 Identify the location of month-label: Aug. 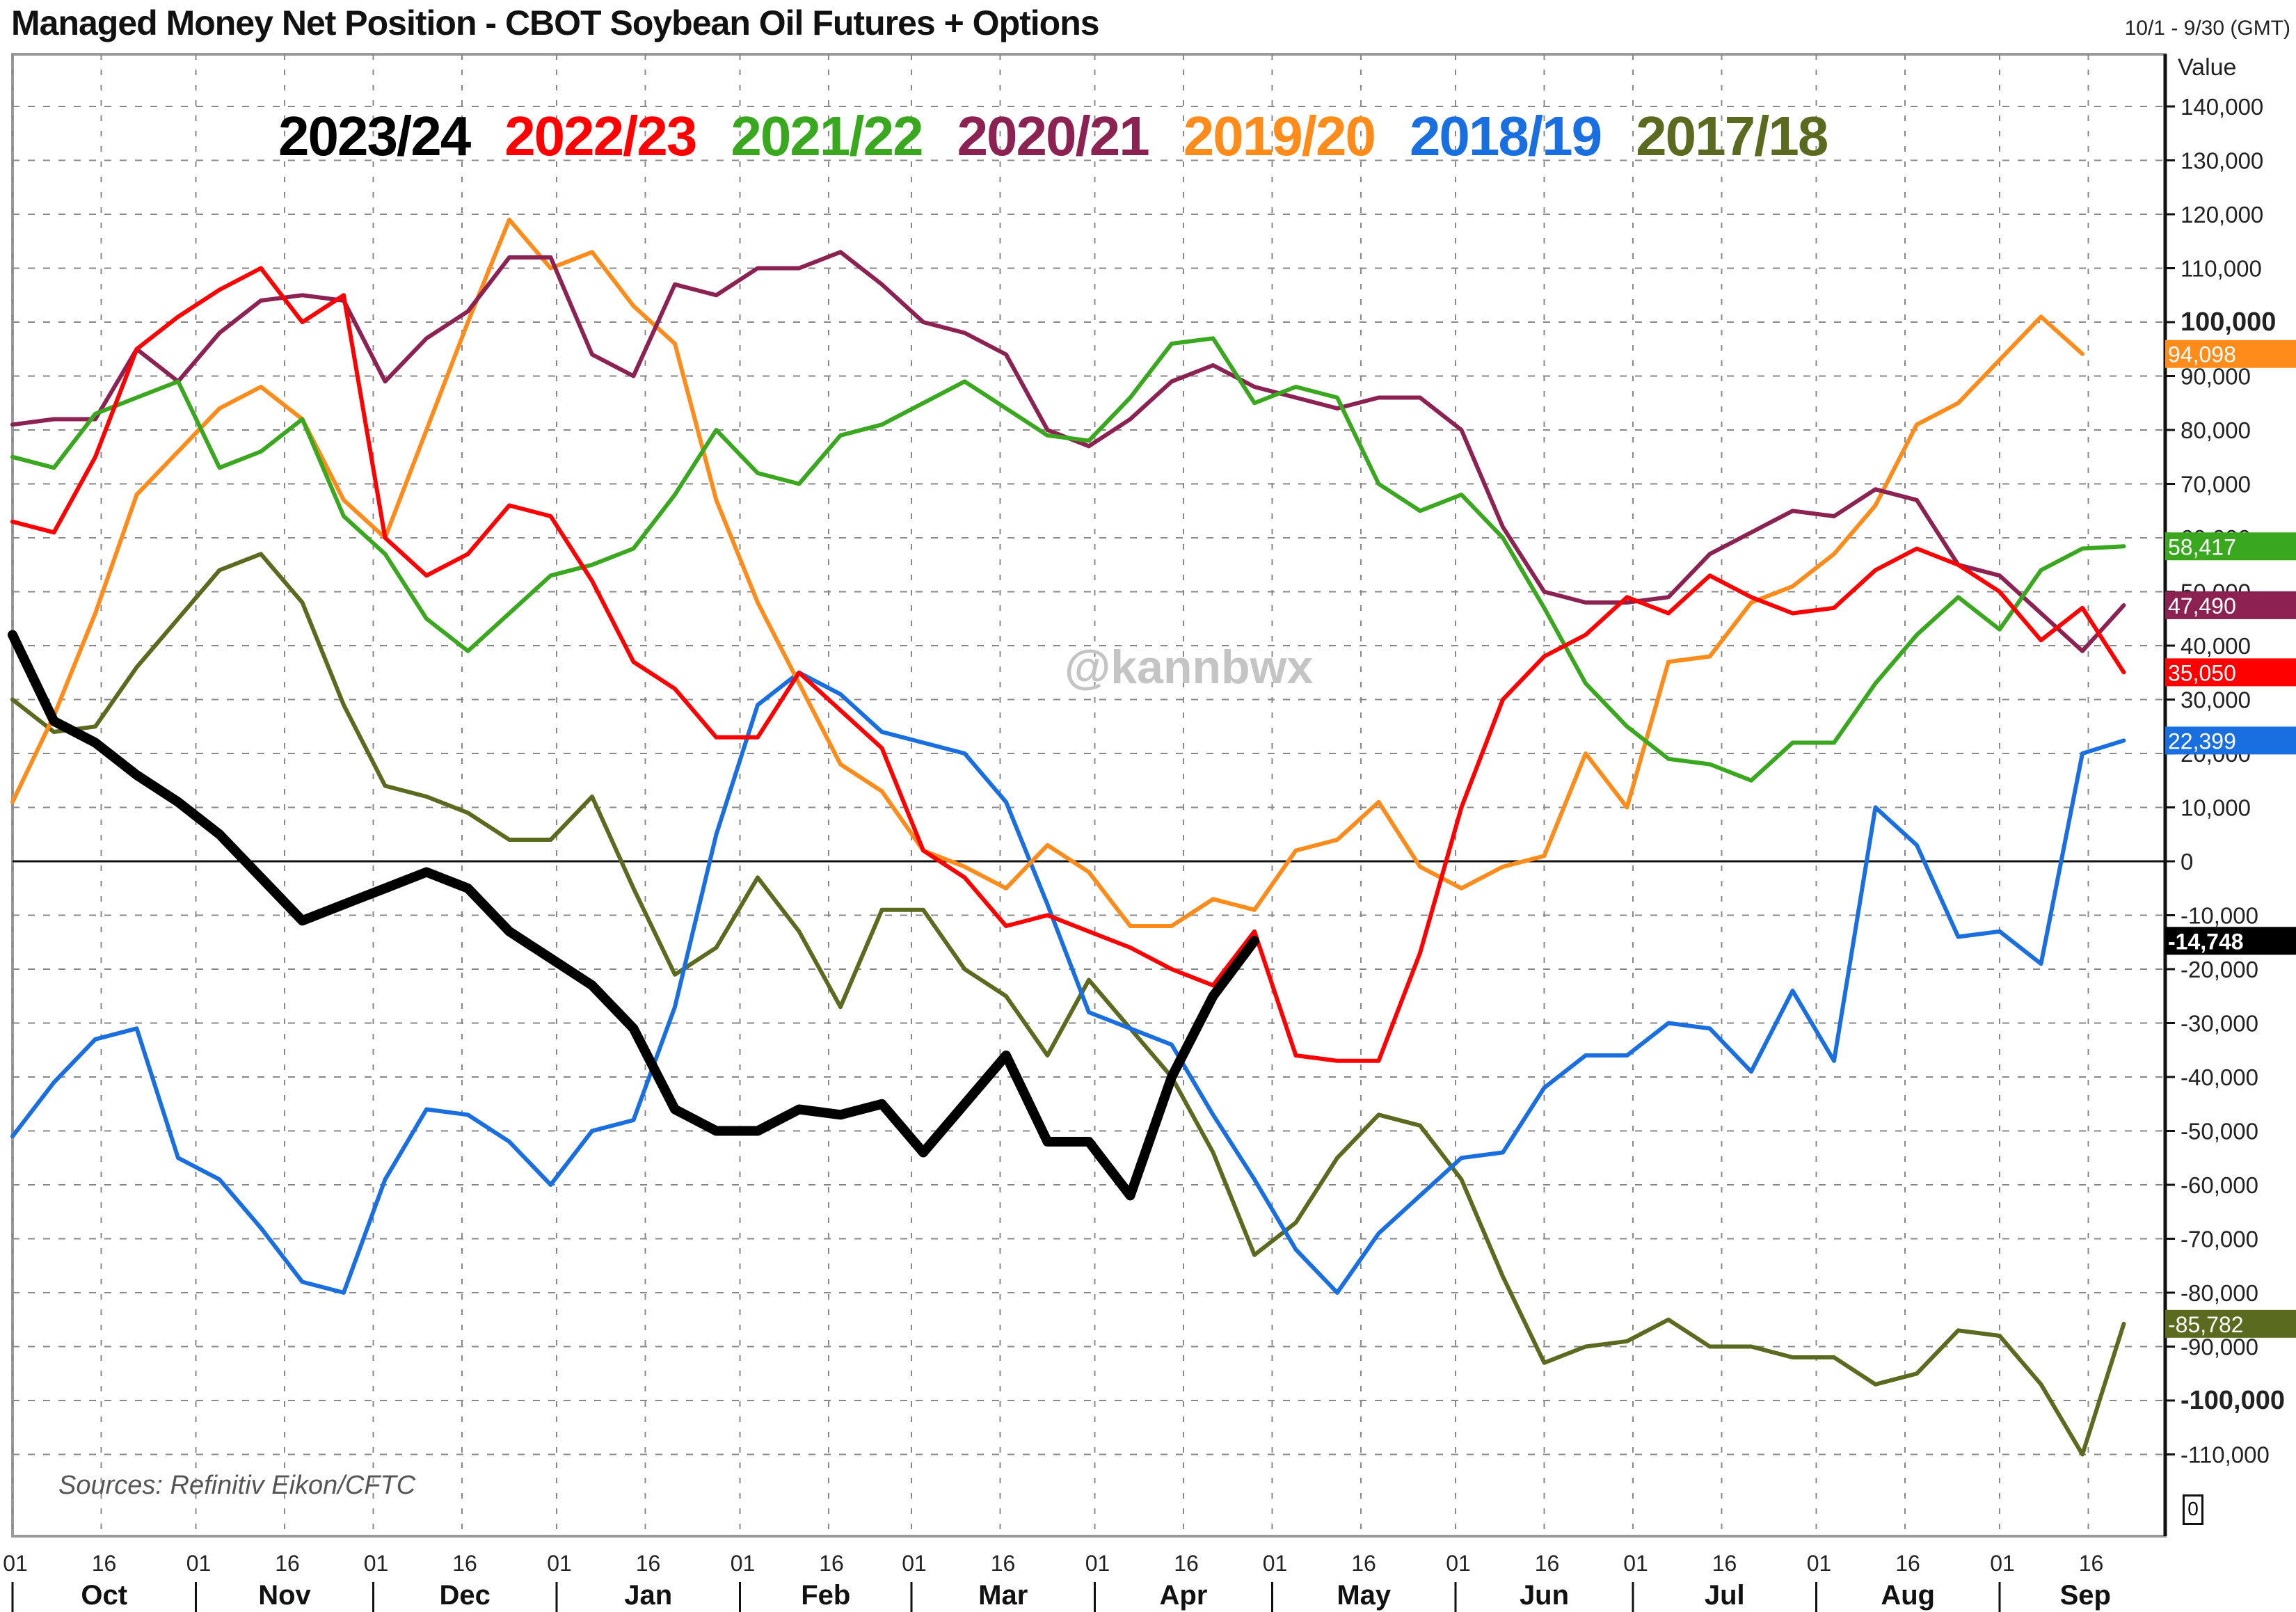
(1908, 1595).